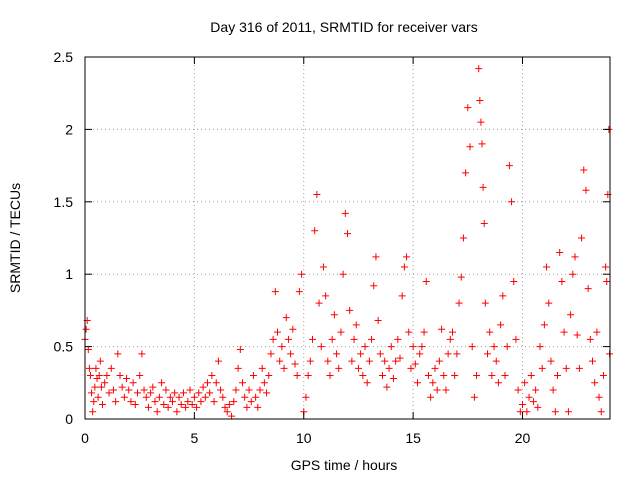  Describe the element at coordinates (413, 438) in the screenshot. I see `x-tick-label: 15` at that location.